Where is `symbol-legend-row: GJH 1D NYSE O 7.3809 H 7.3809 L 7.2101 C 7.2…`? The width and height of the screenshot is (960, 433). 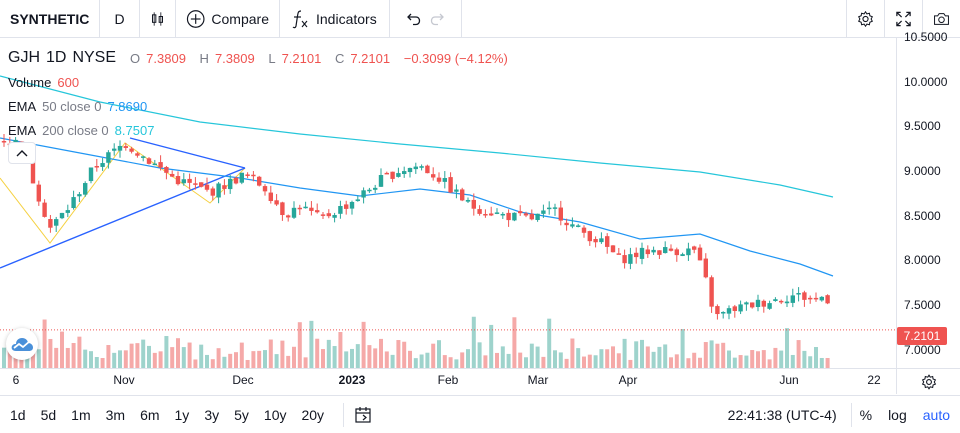 symbol-legend-row: GJH 1D NYSE O 7.3809 H 7.3809 L 7.2101 C 7.2… is located at coordinates (264, 58).